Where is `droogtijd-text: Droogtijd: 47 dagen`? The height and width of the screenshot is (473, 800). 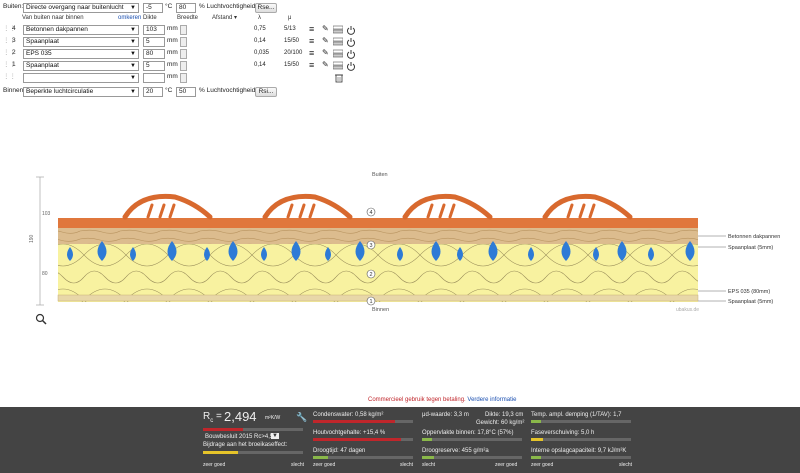
droogtijd-text: Droogtijd: 47 dagen is located at coordinates (339, 451).